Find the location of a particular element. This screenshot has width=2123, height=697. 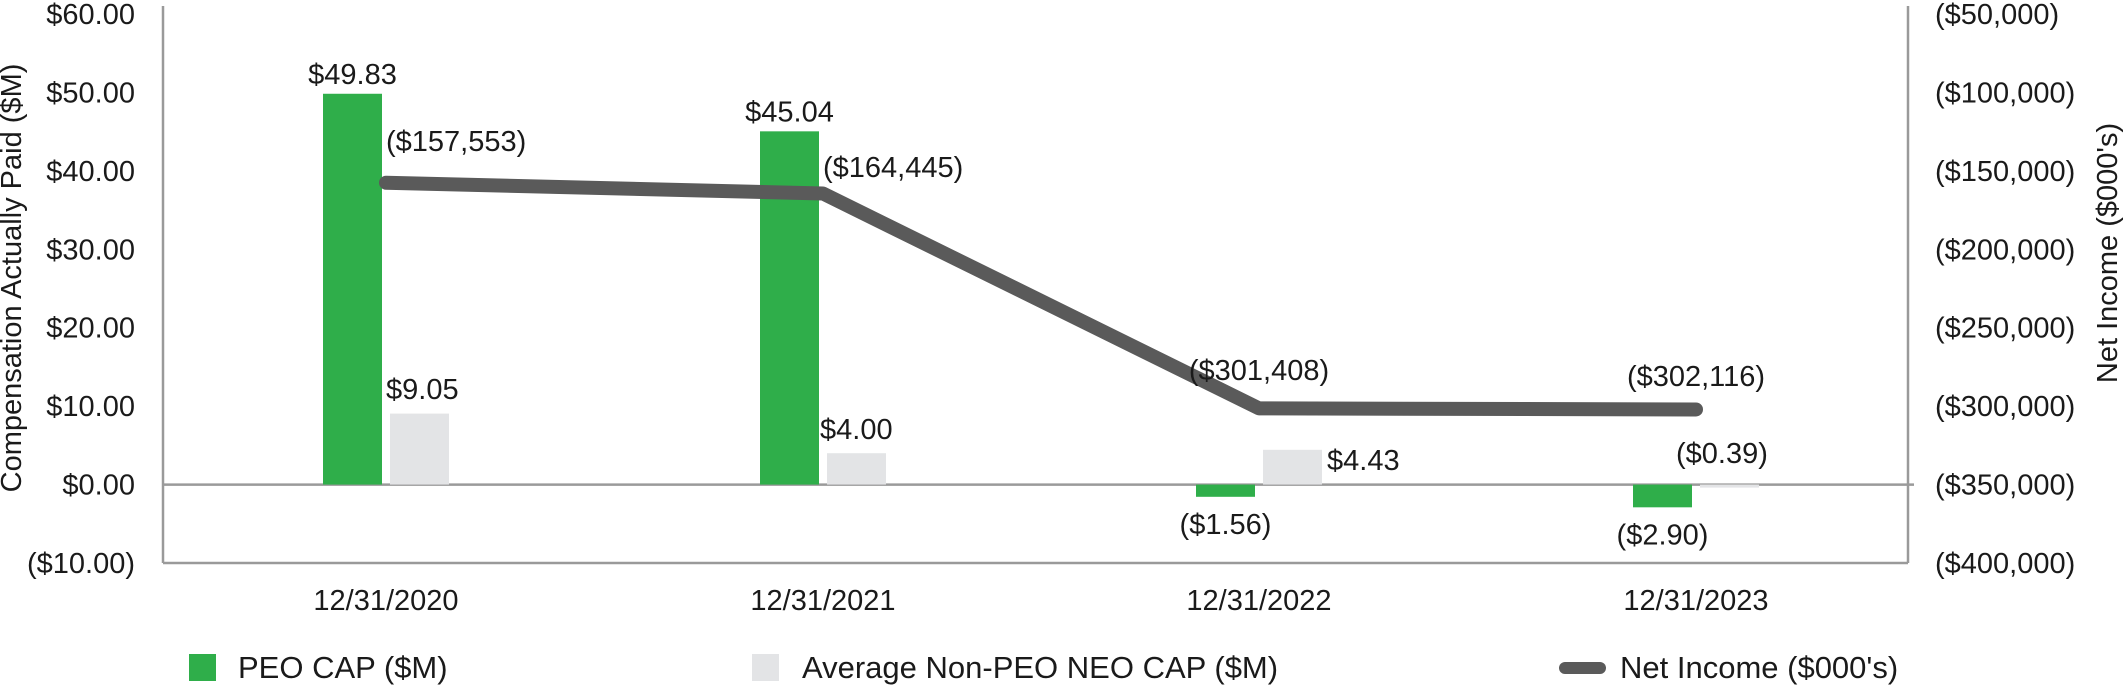

net-income-data-label: ($302,116) is located at coordinates (1696, 377).